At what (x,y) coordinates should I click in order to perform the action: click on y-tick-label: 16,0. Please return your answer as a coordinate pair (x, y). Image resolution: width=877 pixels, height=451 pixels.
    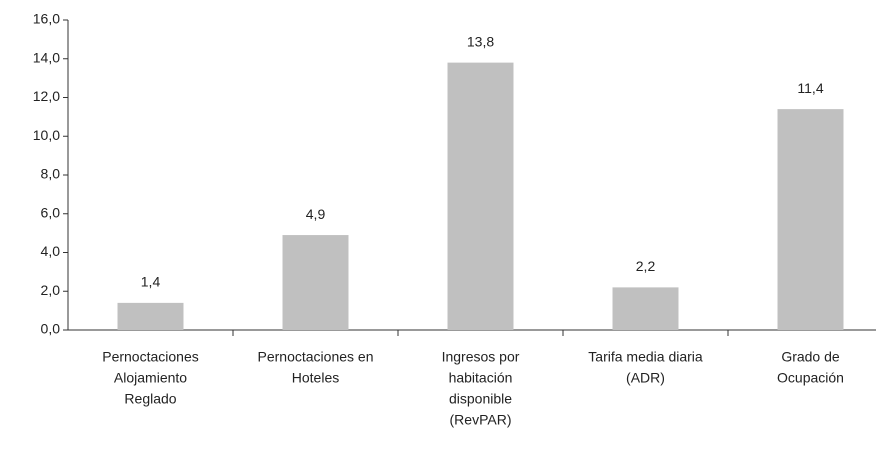
    Looking at the image, I should click on (46, 19).